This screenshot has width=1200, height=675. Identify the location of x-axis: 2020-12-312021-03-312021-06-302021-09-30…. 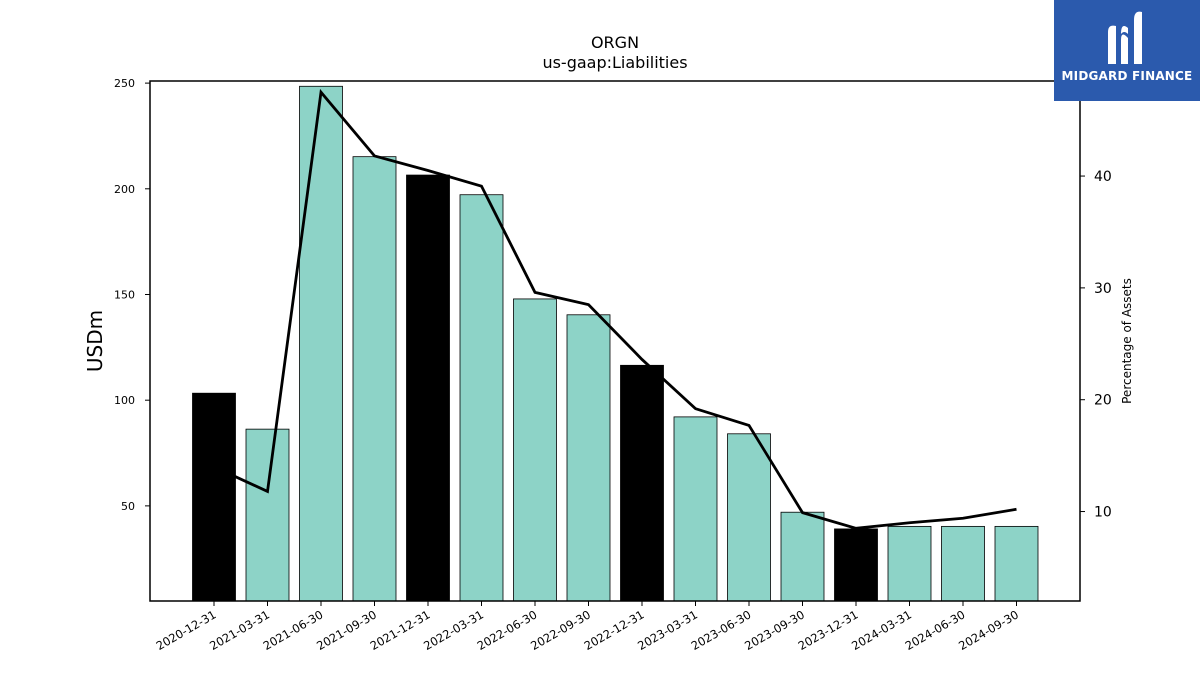
(587, 627).